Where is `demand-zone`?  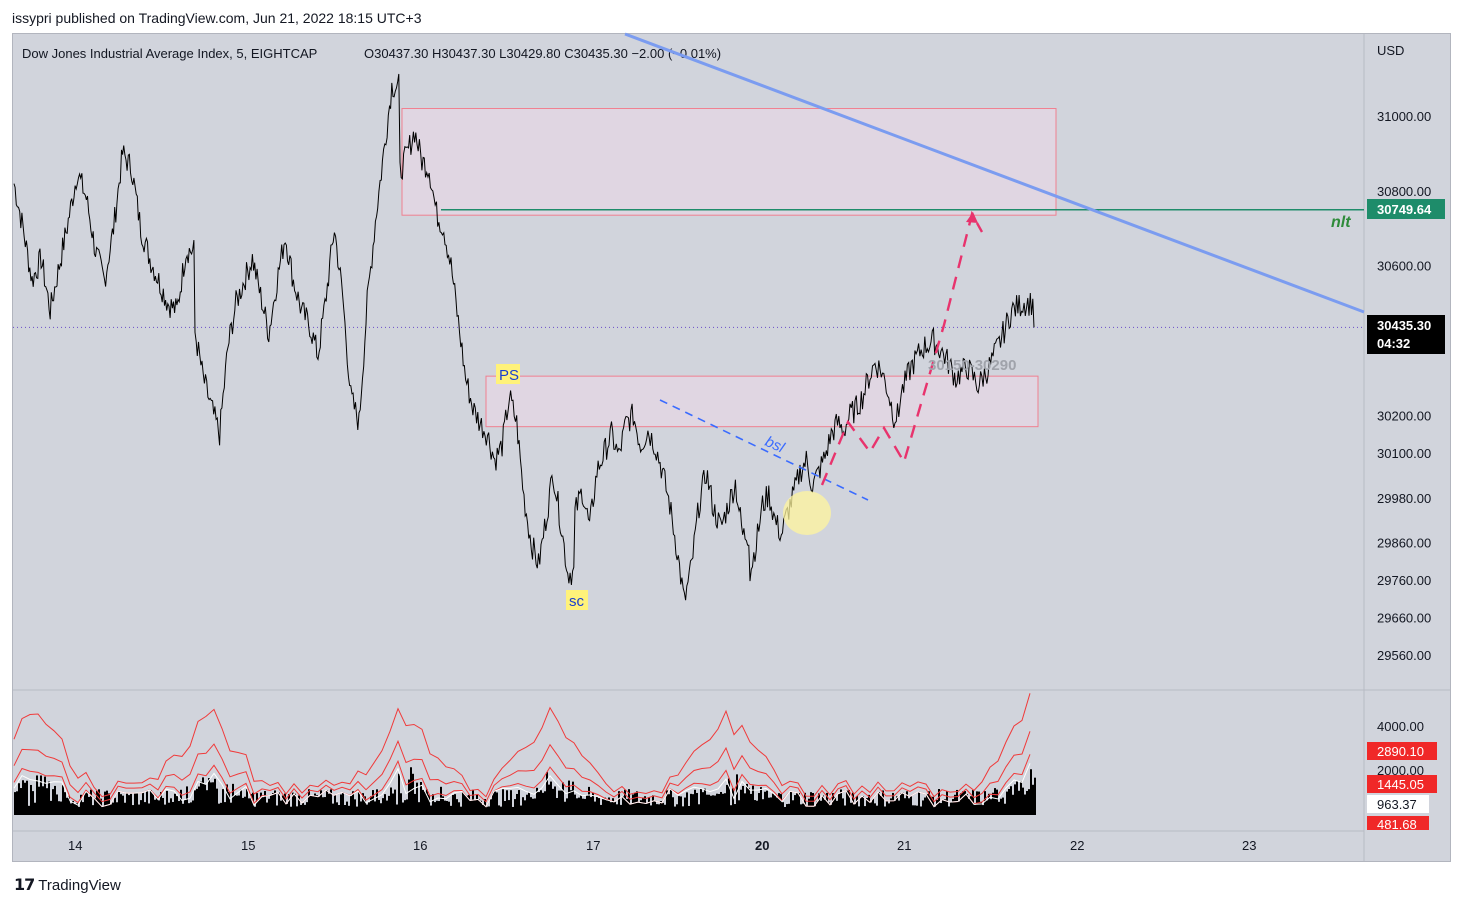 demand-zone is located at coordinates (762, 401).